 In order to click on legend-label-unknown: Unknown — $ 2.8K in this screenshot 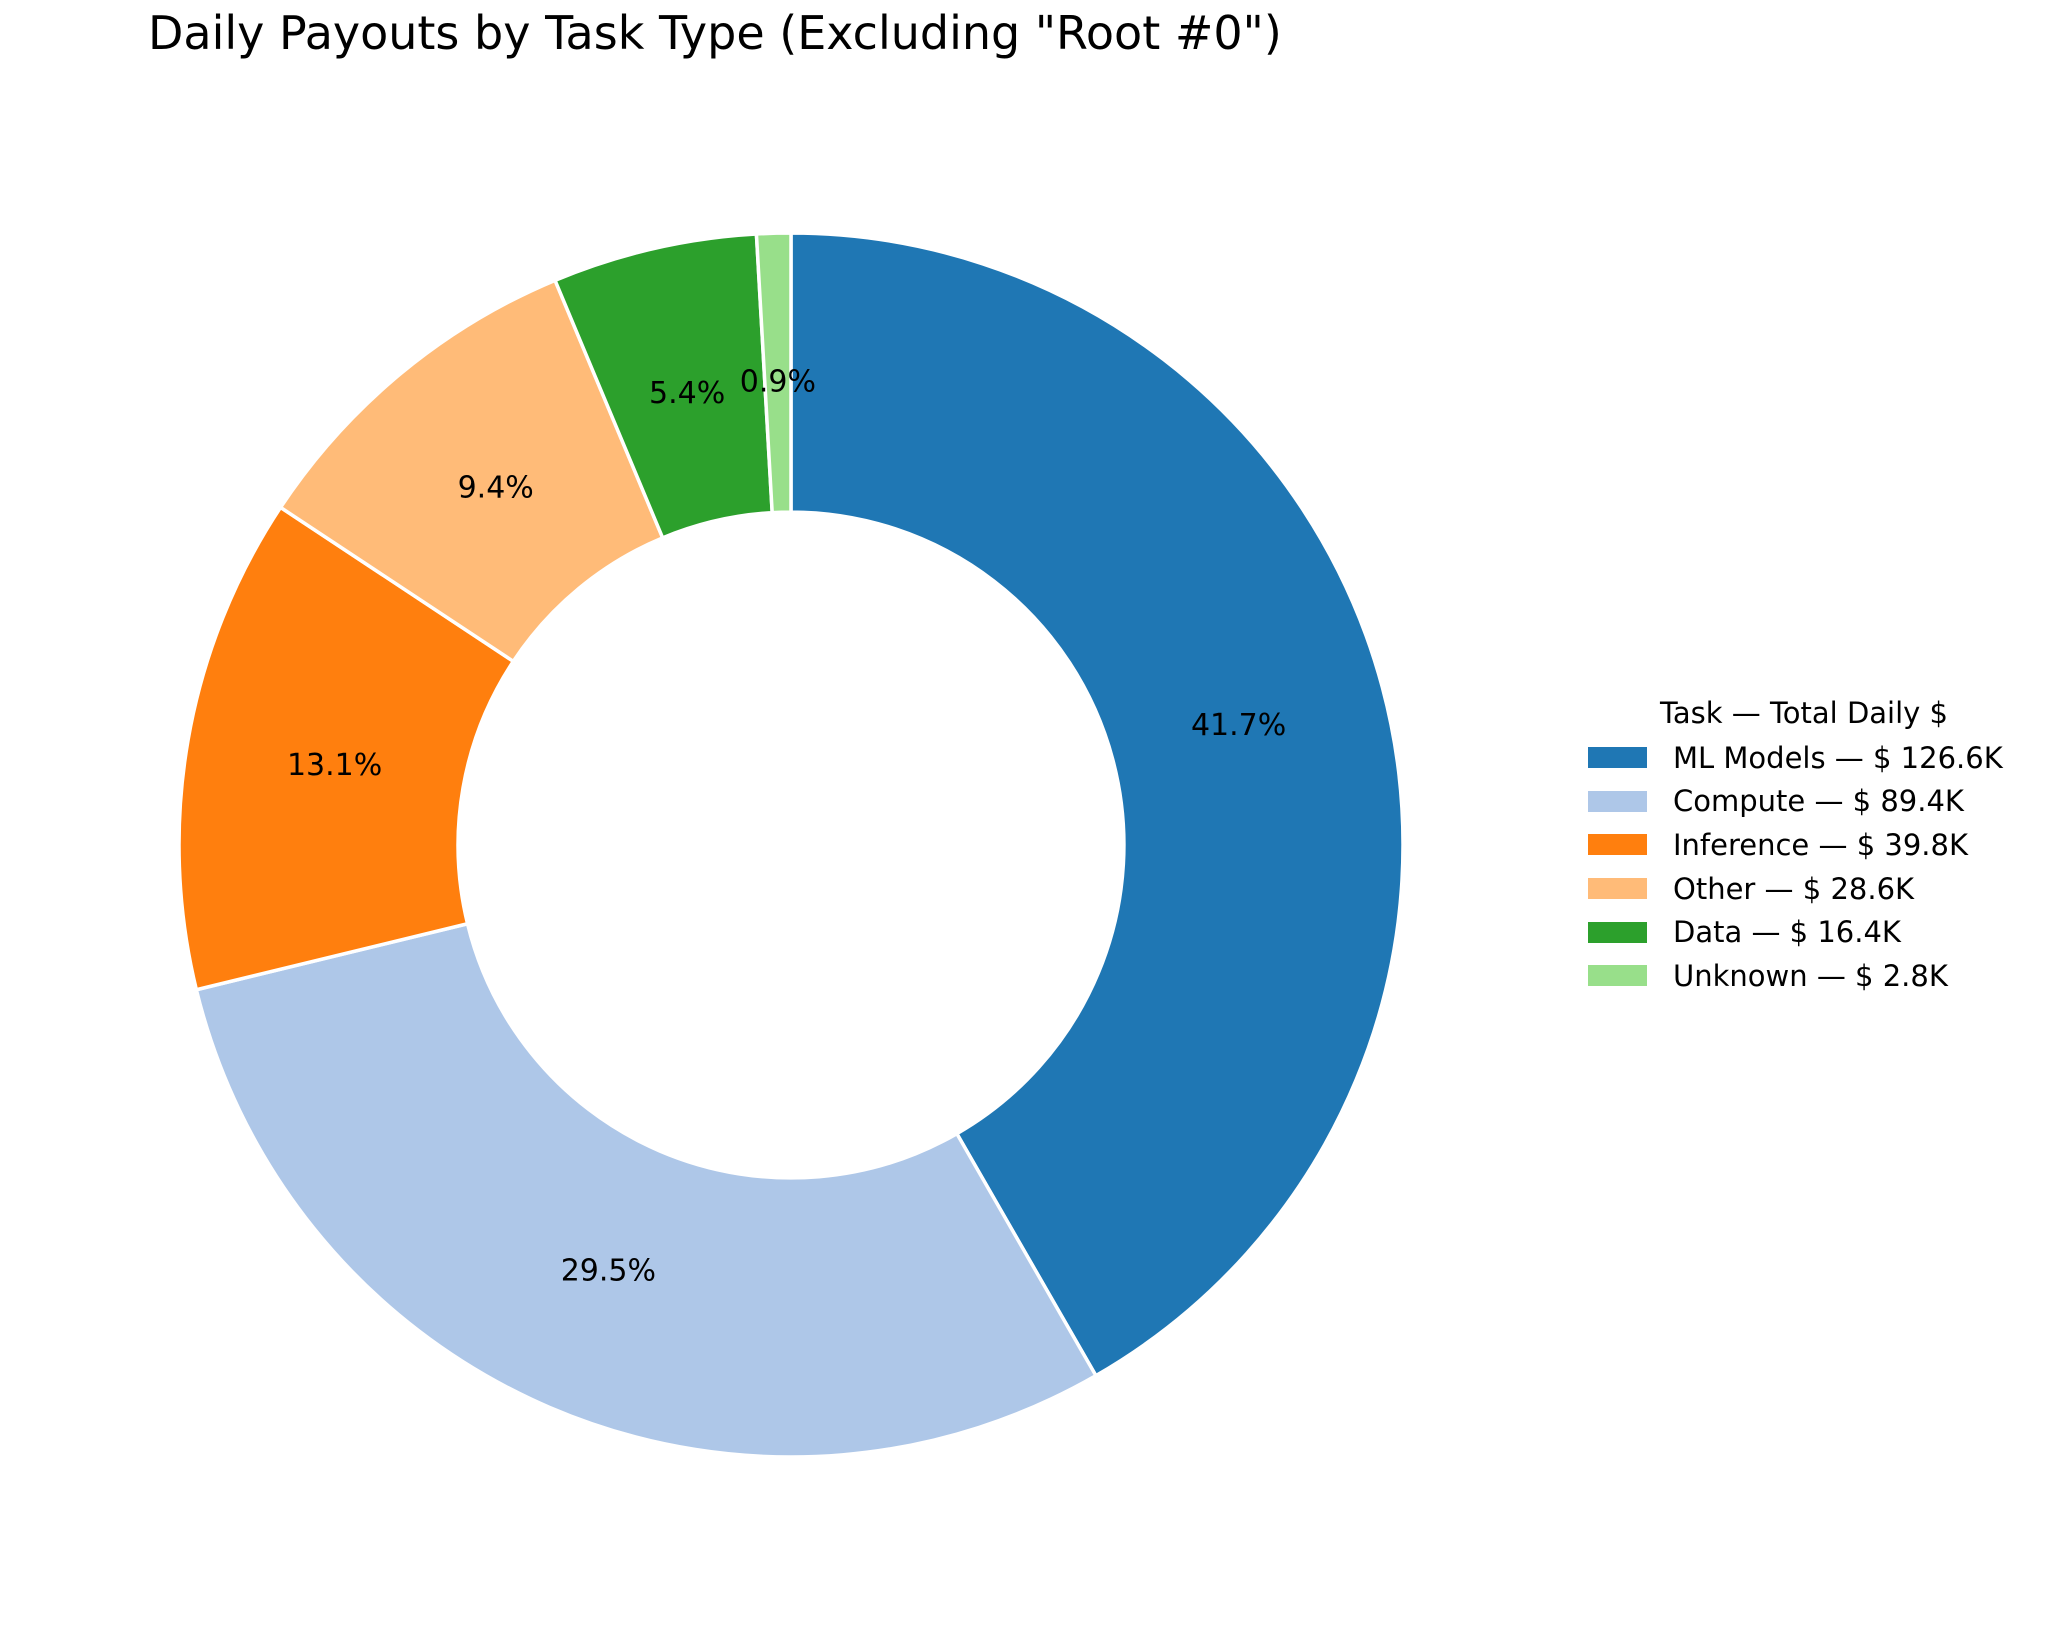, I will do `click(1810, 975)`.